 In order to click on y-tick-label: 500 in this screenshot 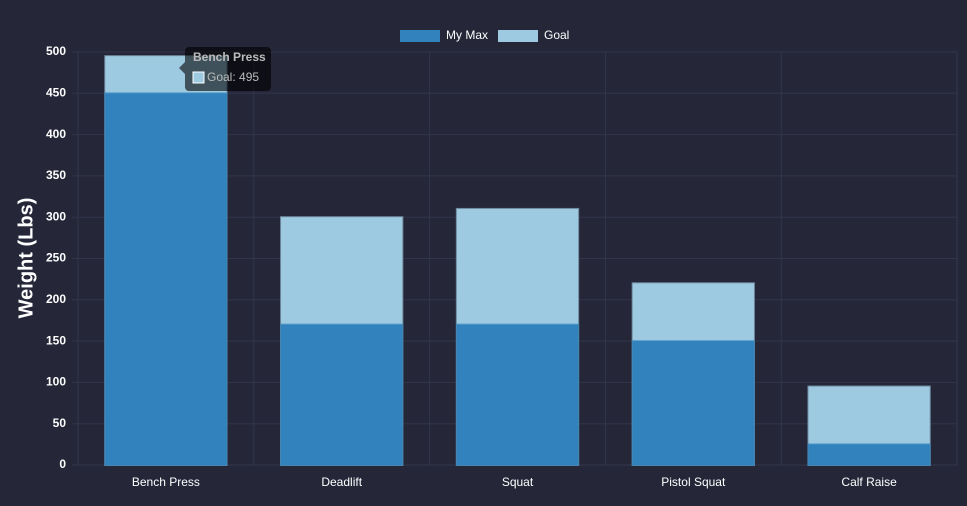, I will do `click(56, 51)`.